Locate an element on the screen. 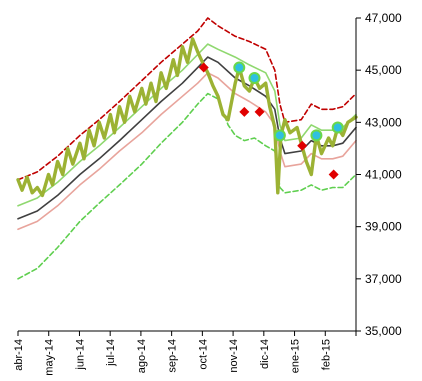 The width and height of the screenshot is (422, 381). x-tick-label-1: may-14 is located at coordinates (50, 357).